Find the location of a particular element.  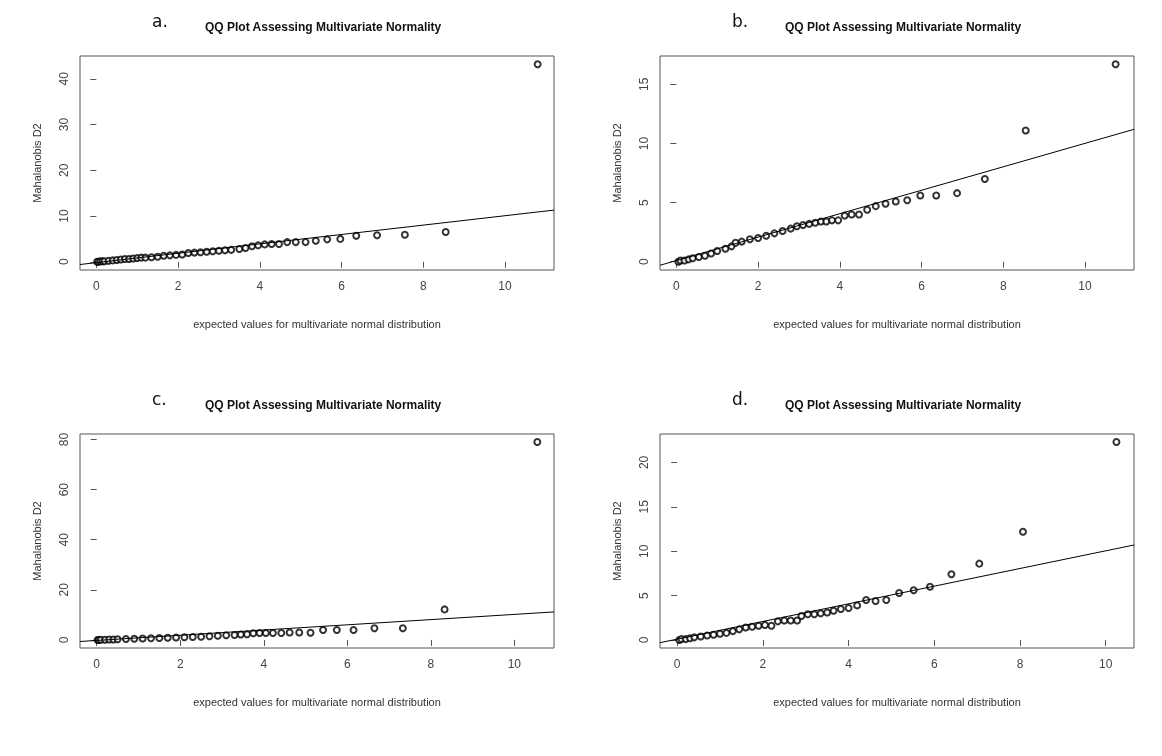

y-tick-label: 80 is located at coordinates (64, 439).